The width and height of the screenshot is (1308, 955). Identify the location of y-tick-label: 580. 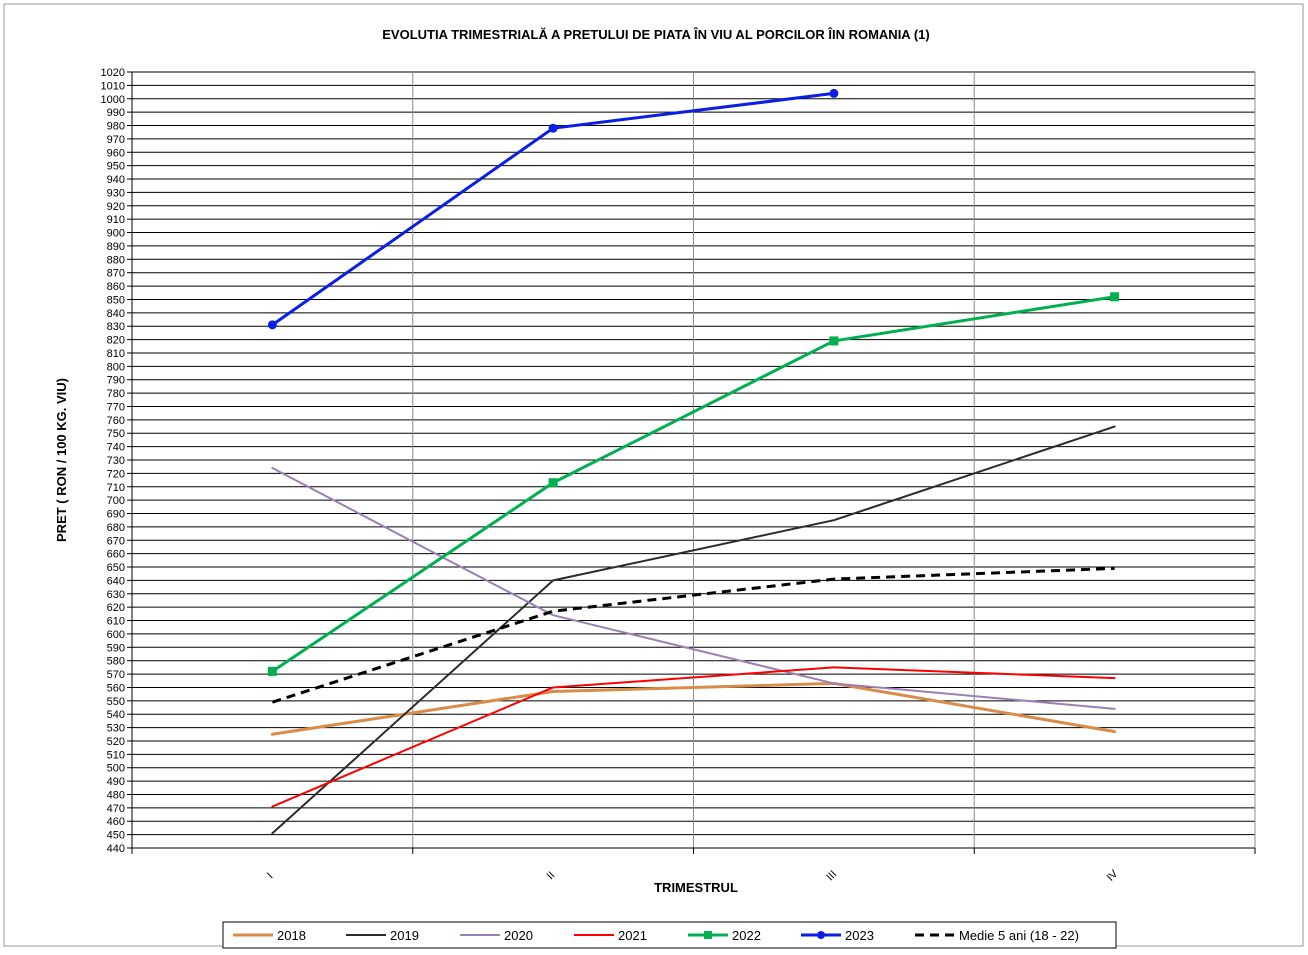
(116, 662).